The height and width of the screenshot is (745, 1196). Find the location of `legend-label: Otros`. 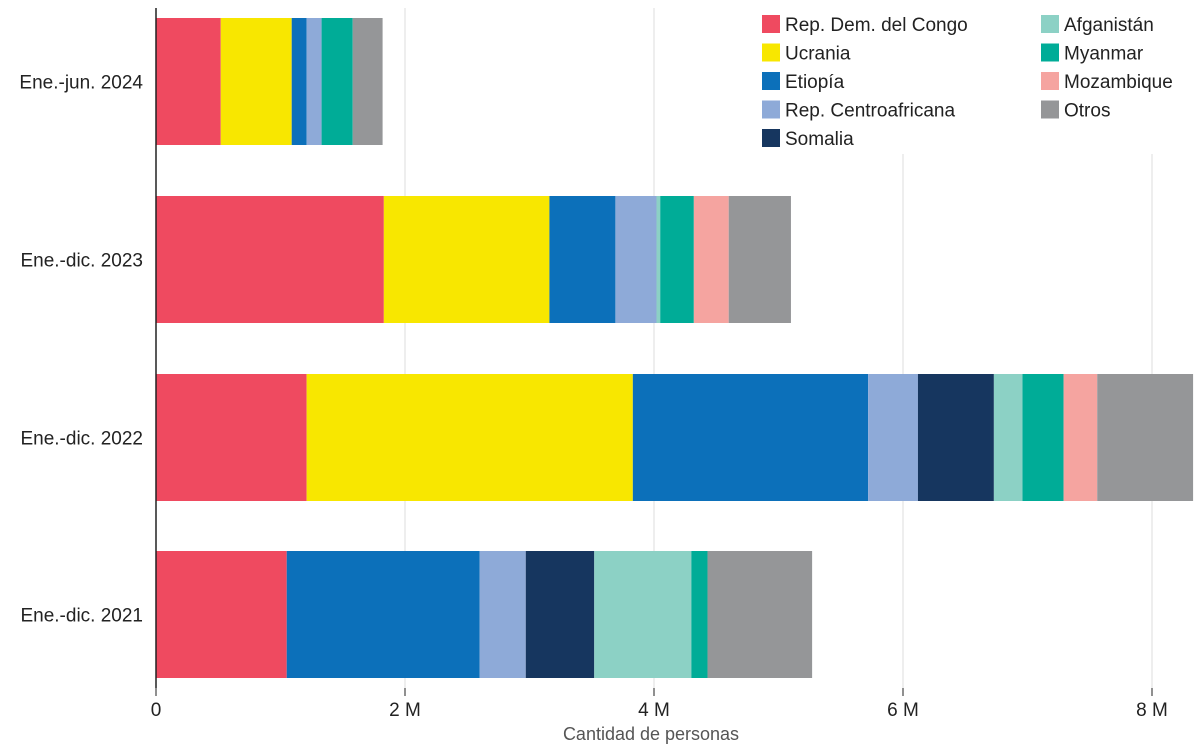

legend-label: Otros is located at coordinates (1087, 111).